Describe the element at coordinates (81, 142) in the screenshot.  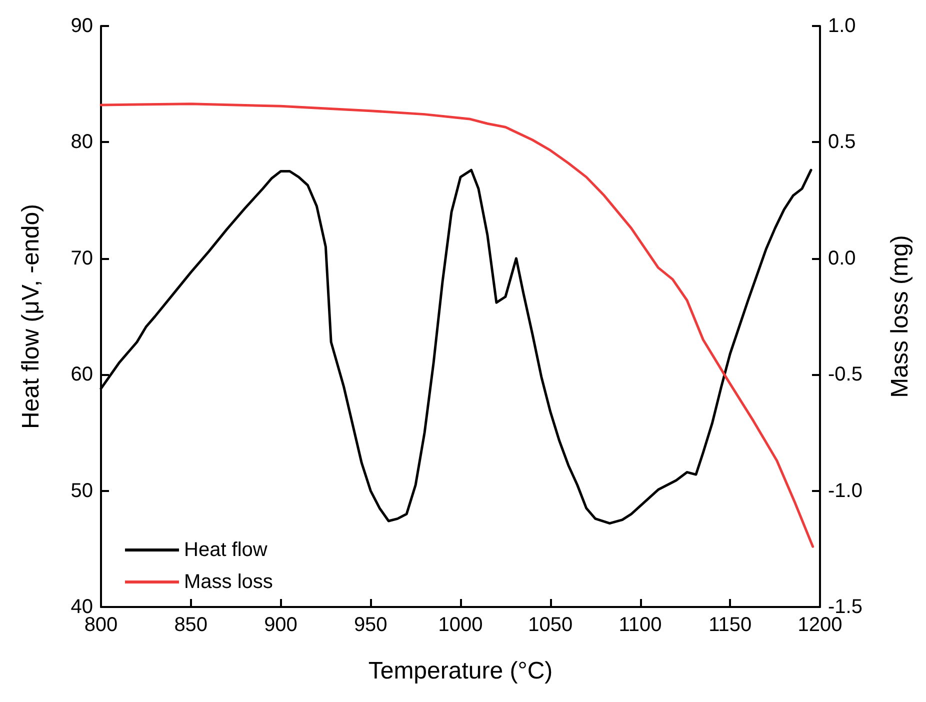
I see `y-tick-label: 80` at that location.